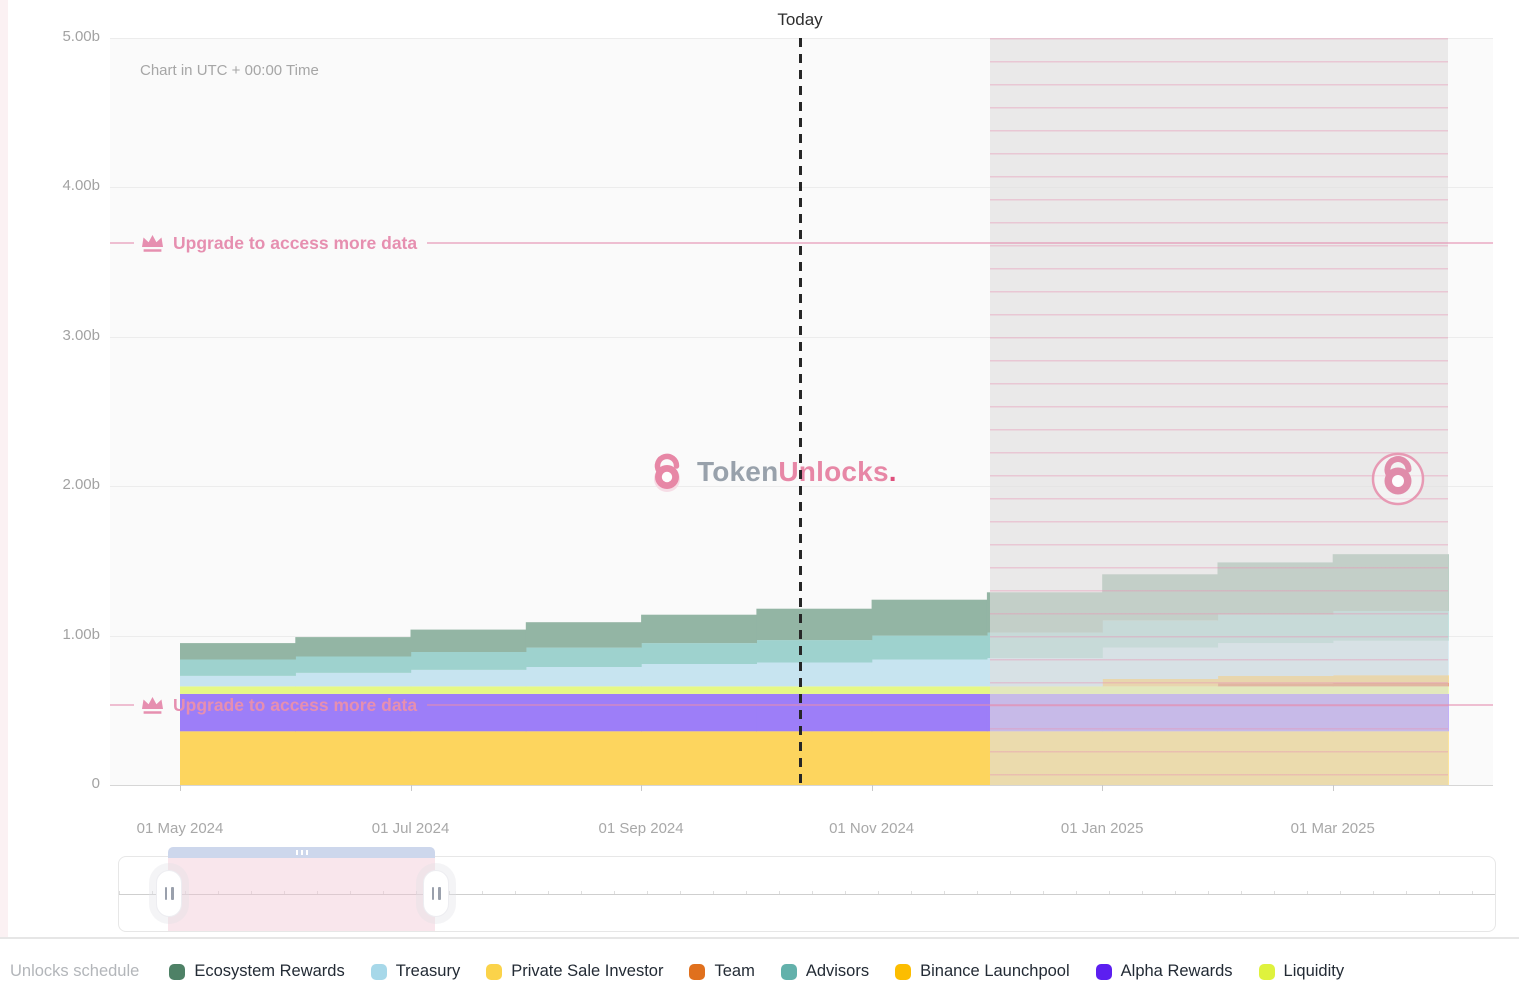 The image size is (1519, 1007). I want to click on watermark-text: TokenUnlocks., so click(797, 472).